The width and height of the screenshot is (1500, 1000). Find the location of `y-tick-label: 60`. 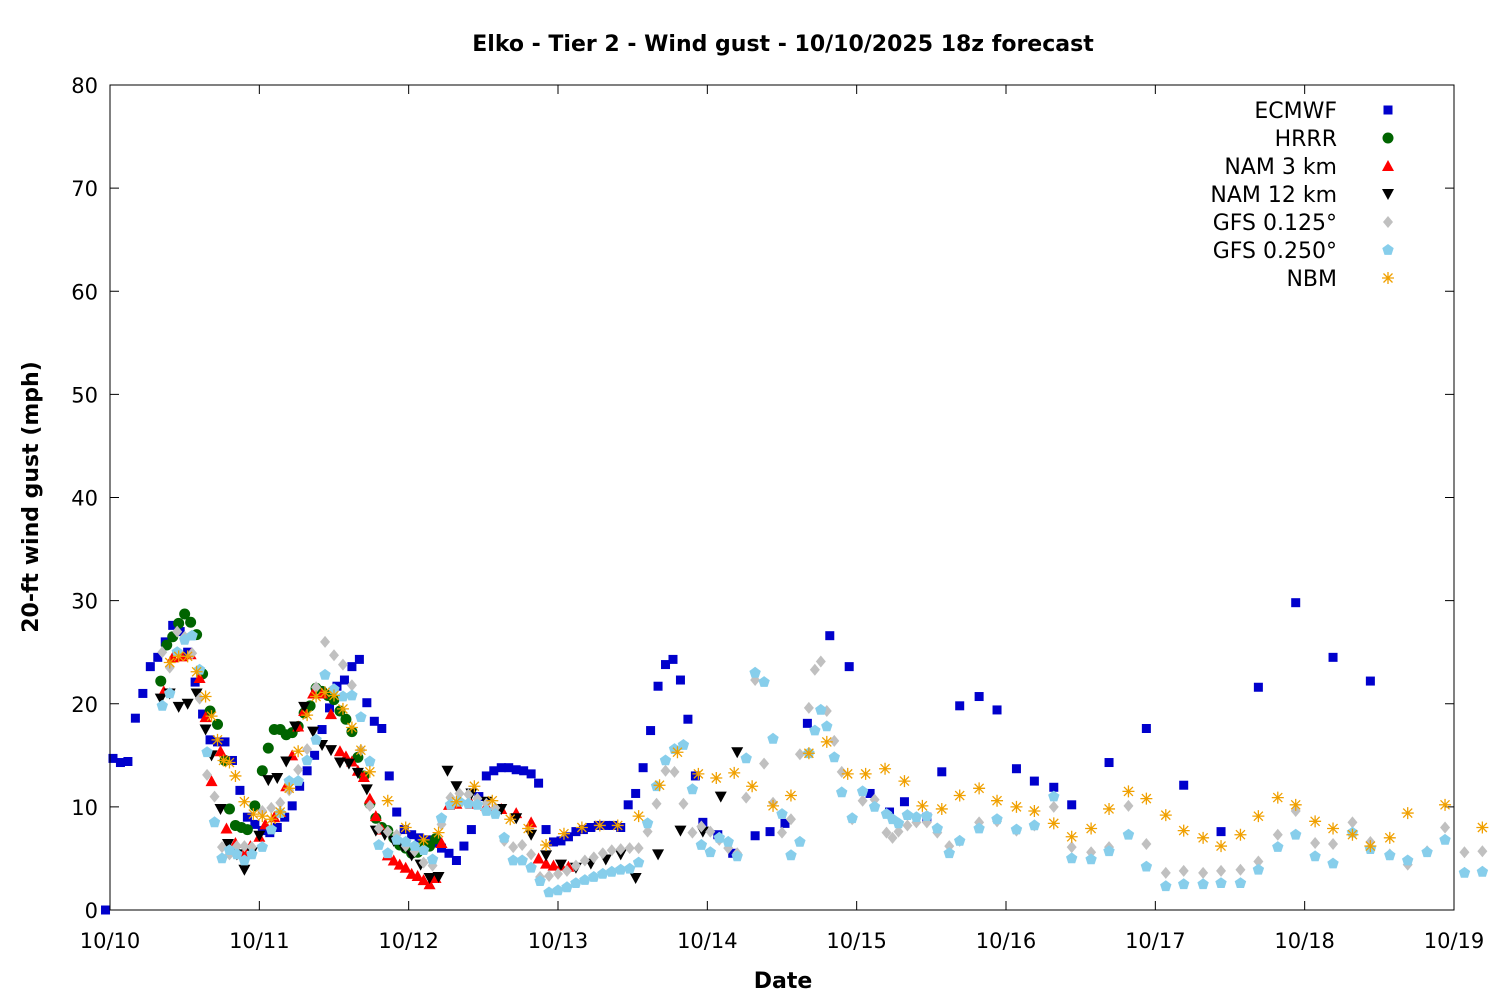

y-tick-label: 60 is located at coordinates (84, 292).